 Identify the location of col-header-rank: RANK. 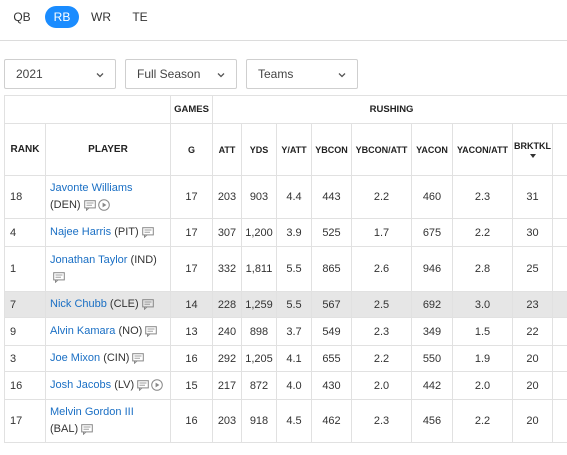
(25, 149).